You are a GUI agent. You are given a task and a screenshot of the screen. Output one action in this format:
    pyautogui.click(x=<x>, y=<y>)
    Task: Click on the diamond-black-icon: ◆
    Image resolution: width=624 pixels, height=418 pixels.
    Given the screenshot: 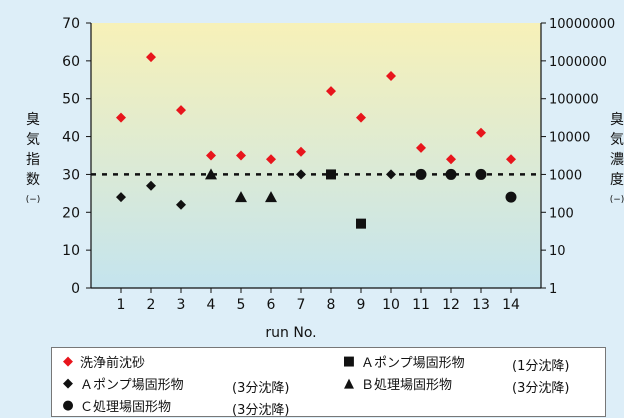 What is the action you would take?
    pyautogui.click(x=68, y=383)
    